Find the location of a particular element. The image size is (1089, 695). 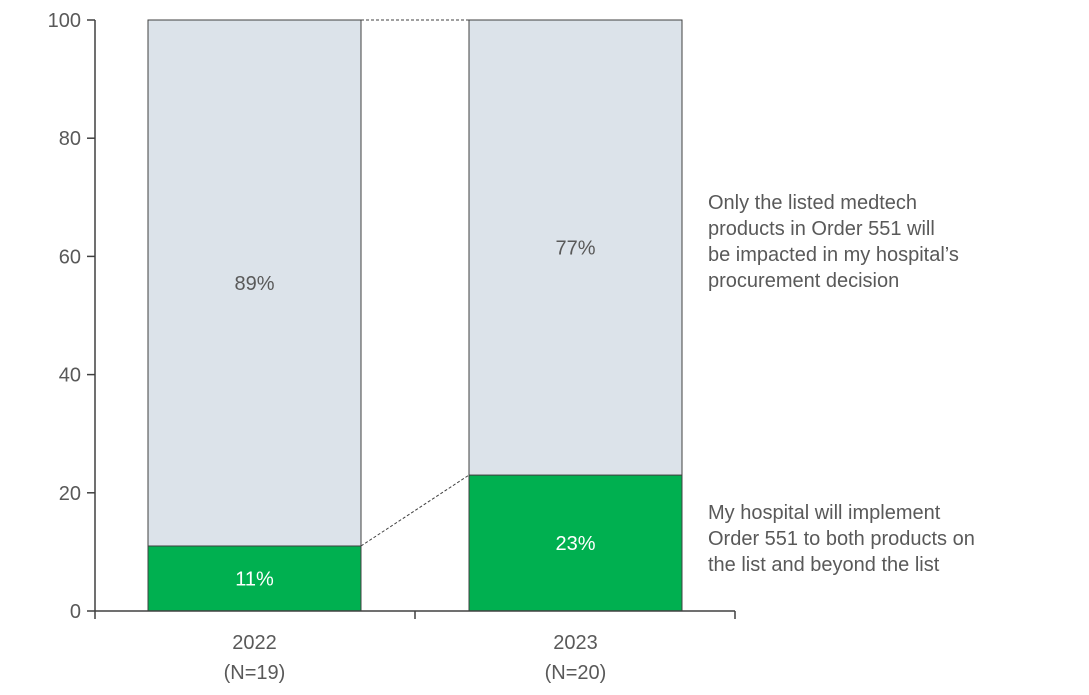

y-tick-label: 0 is located at coordinates (75, 612).